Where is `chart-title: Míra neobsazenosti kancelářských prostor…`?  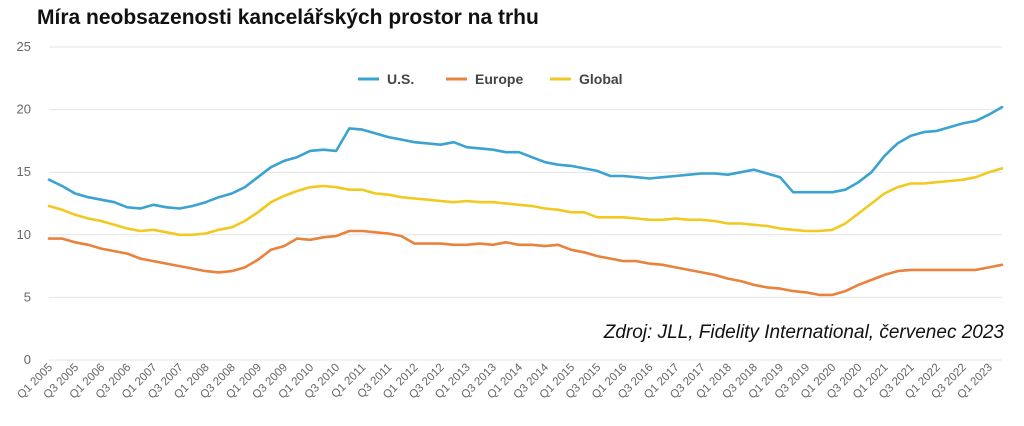
chart-title: Míra neobsazenosti kancelářských prostor… is located at coordinates (288, 17).